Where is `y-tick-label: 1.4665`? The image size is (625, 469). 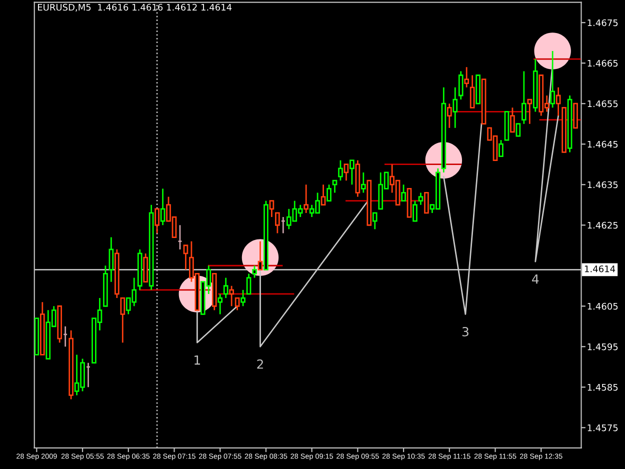 y-tick-label: 1.4665 is located at coordinates (603, 63).